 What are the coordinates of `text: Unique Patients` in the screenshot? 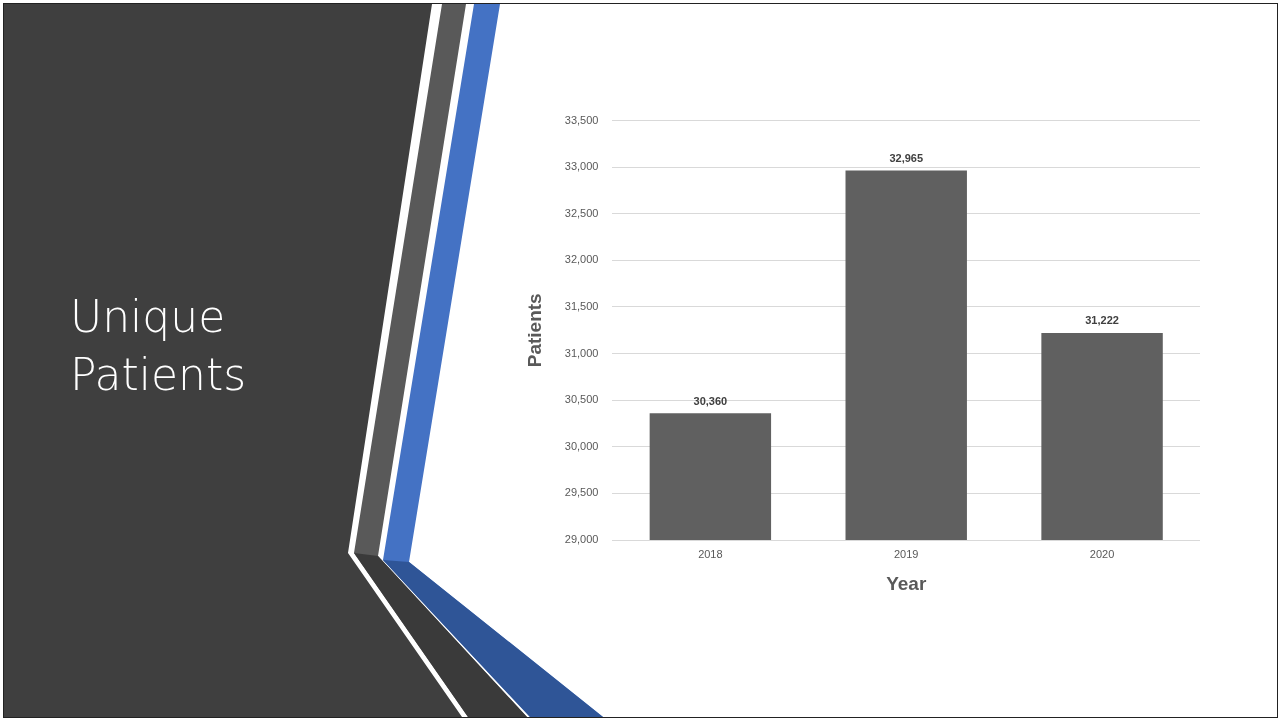 It's located at (159, 346).